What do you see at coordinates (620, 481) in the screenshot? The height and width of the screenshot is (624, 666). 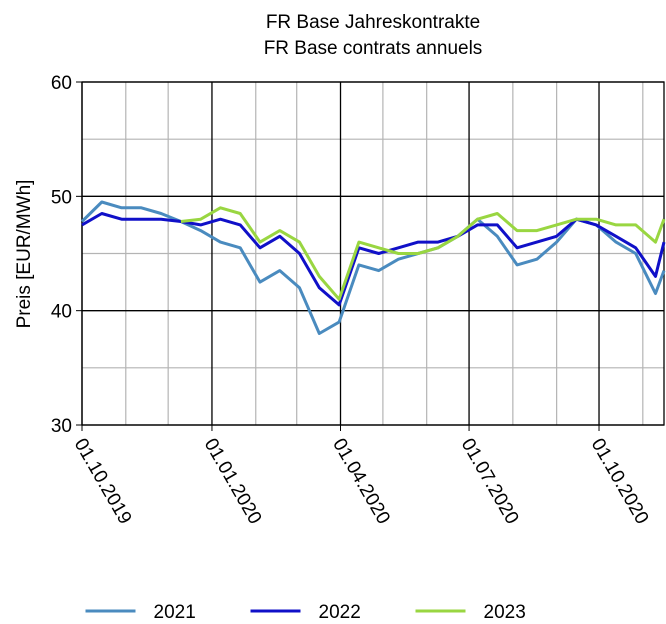 I see `x-tick-label: 01.10.2020` at bounding box center [620, 481].